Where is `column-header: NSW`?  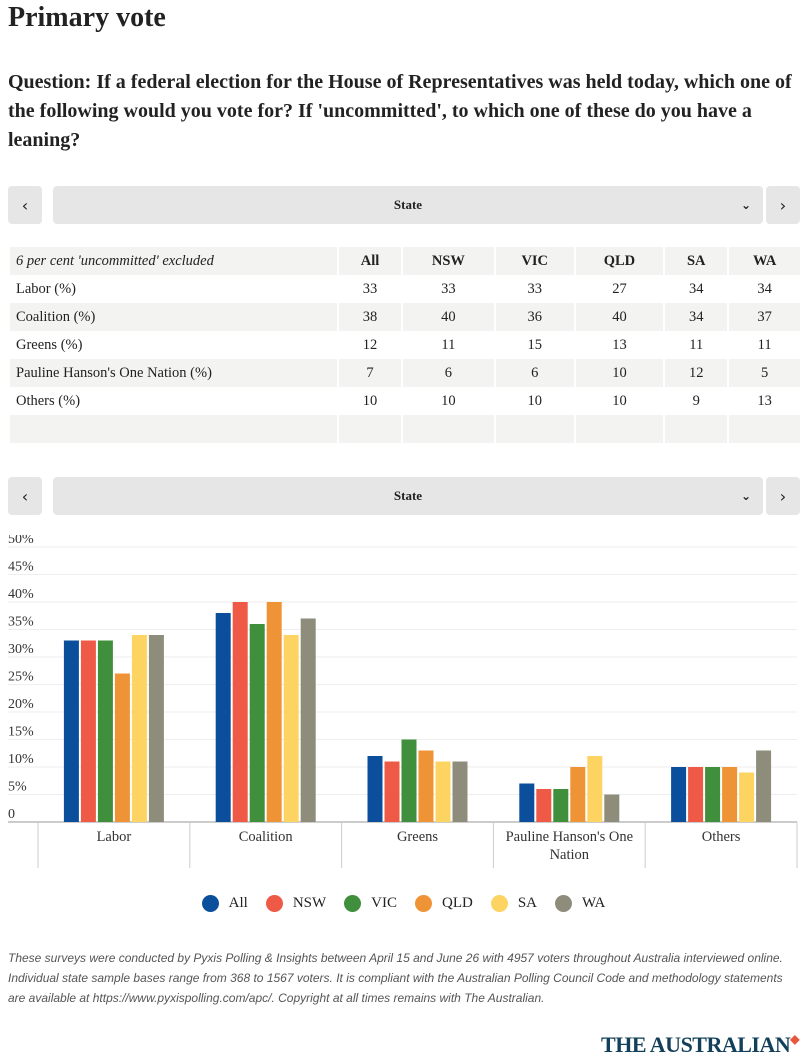 column-header: NSW is located at coordinates (448, 261).